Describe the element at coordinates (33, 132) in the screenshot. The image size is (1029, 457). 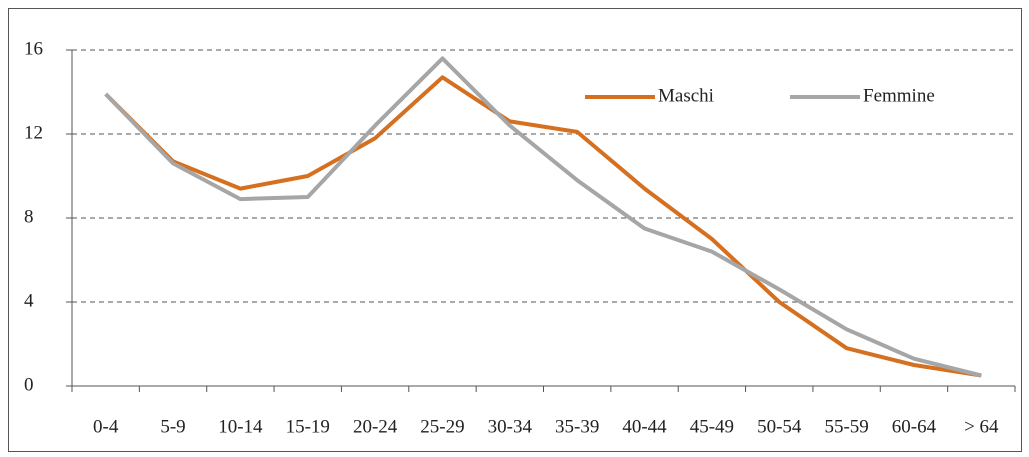
I see `y-tick-label: 12` at that location.